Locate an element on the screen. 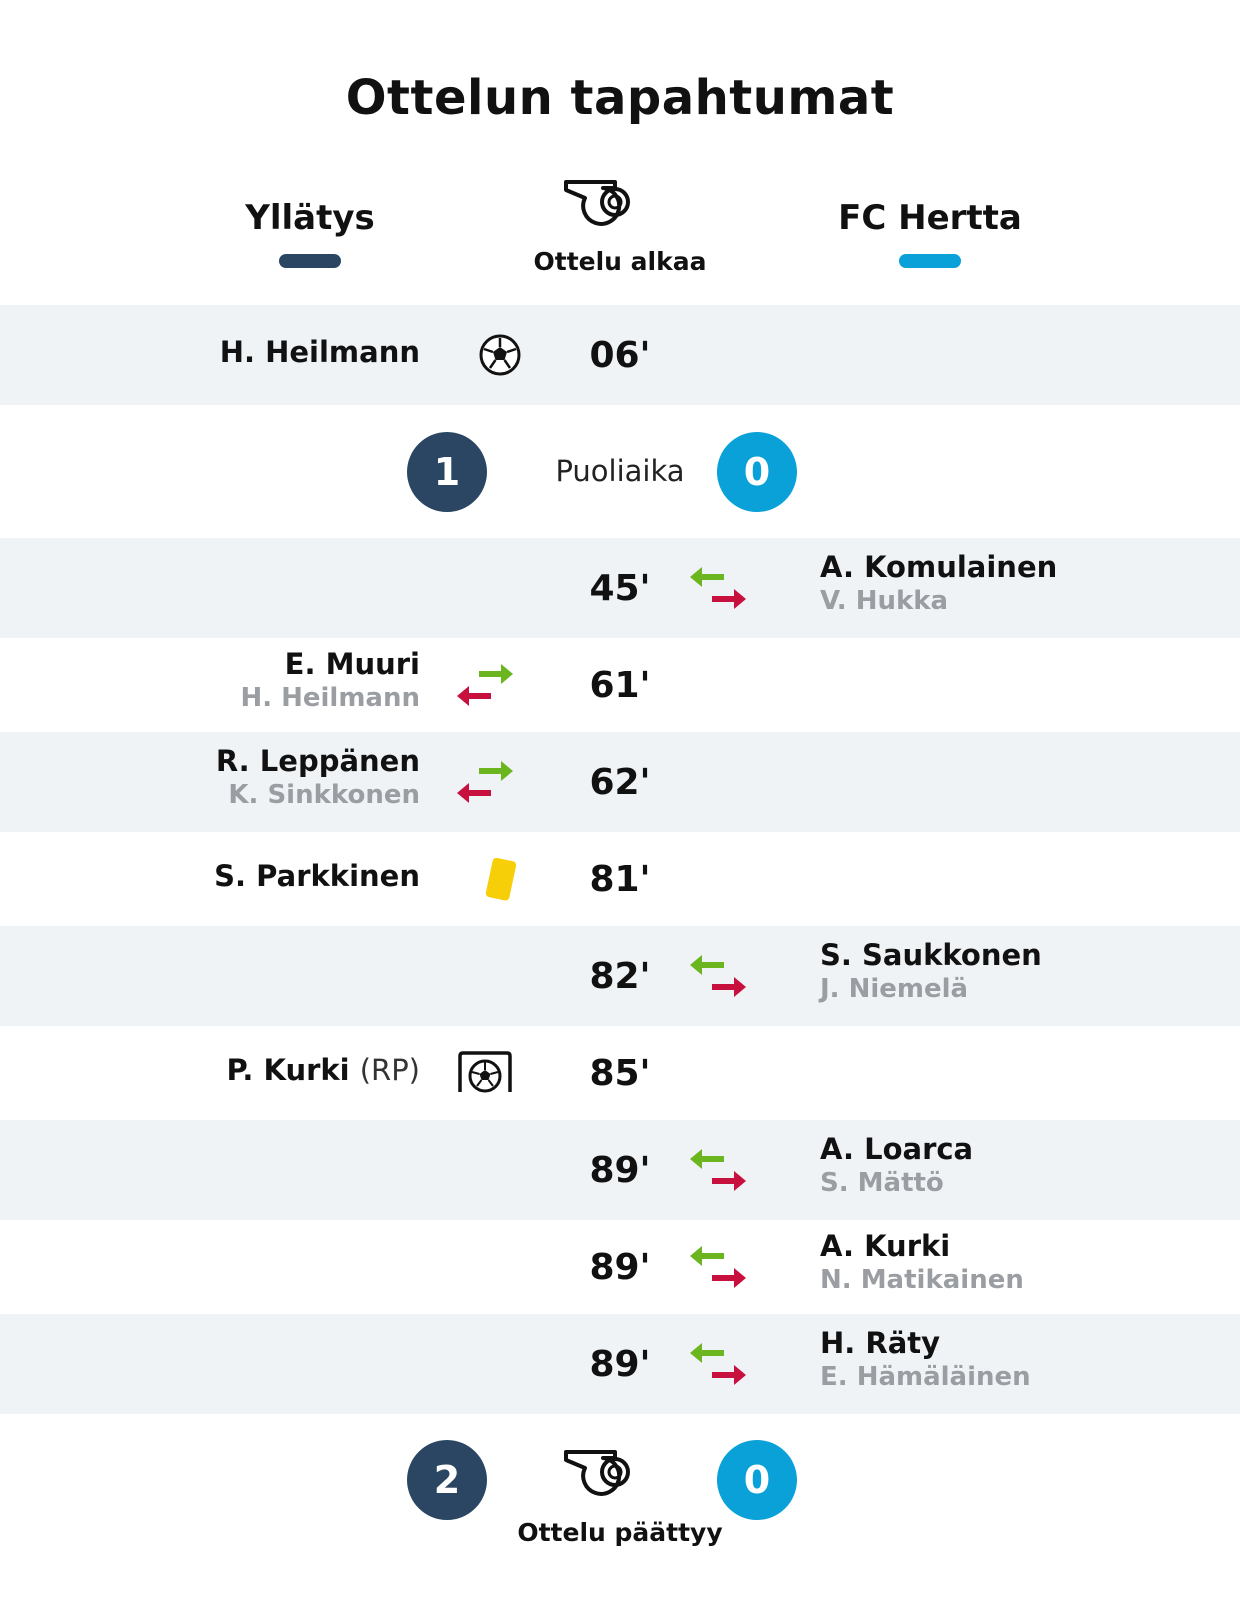  substituted-player-name: V. Hukka is located at coordinates (884, 601).